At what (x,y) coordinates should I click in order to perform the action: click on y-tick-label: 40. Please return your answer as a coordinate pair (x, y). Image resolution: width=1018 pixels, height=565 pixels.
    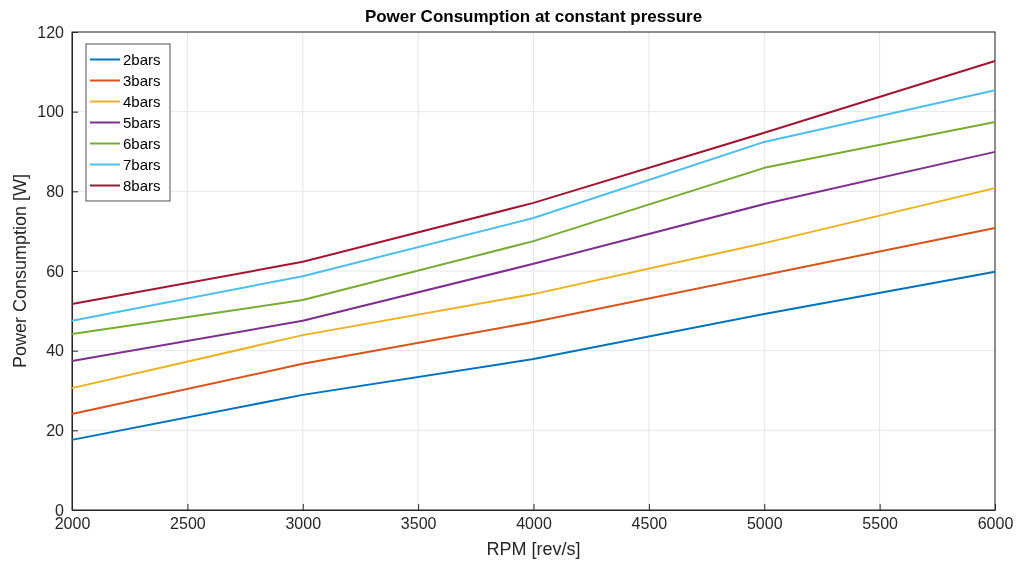
    Looking at the image, I should click on (55, 351).